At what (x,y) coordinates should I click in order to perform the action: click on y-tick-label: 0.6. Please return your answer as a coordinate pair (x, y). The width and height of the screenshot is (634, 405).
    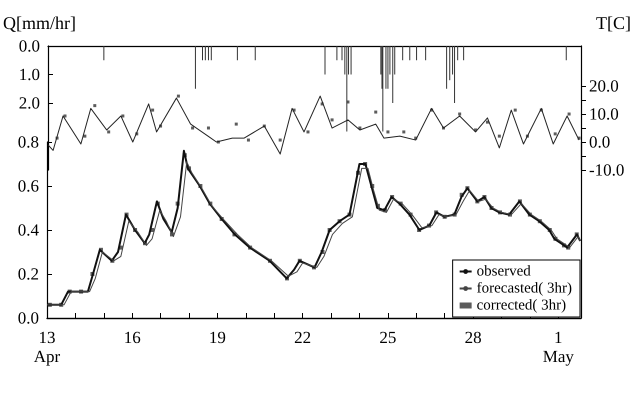
    Looking at the image, I should click on (28, 186).